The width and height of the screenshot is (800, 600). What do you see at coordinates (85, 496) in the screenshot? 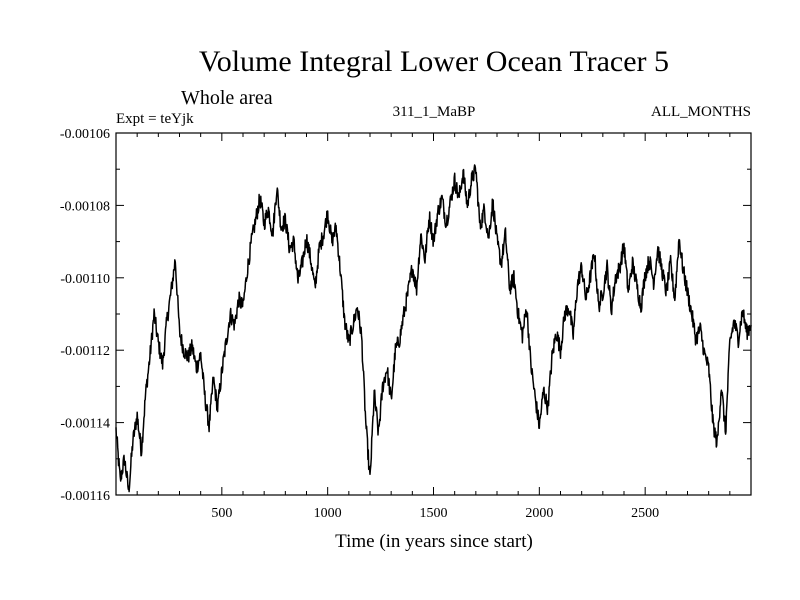
I see `y-tick-label: -0.00116` at bounding box center [85, 496].